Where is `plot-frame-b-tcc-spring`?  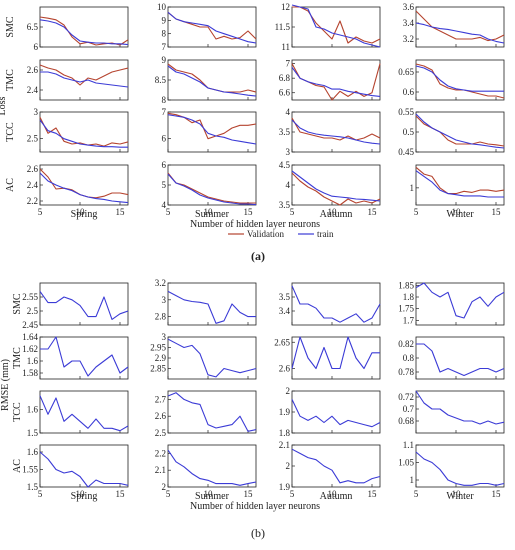
plot-frame-b-tcc-spring is located at coordinates (84, 412).